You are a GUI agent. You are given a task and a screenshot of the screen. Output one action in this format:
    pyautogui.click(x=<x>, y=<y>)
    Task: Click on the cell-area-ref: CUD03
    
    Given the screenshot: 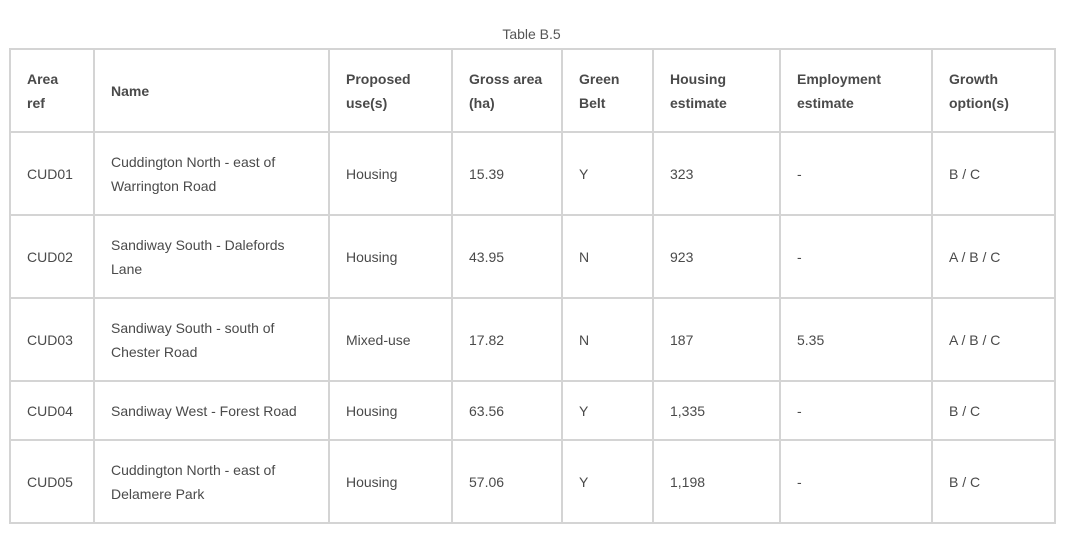 What is the action you would take?
    pyautogui.click(x=52, y=339)
    